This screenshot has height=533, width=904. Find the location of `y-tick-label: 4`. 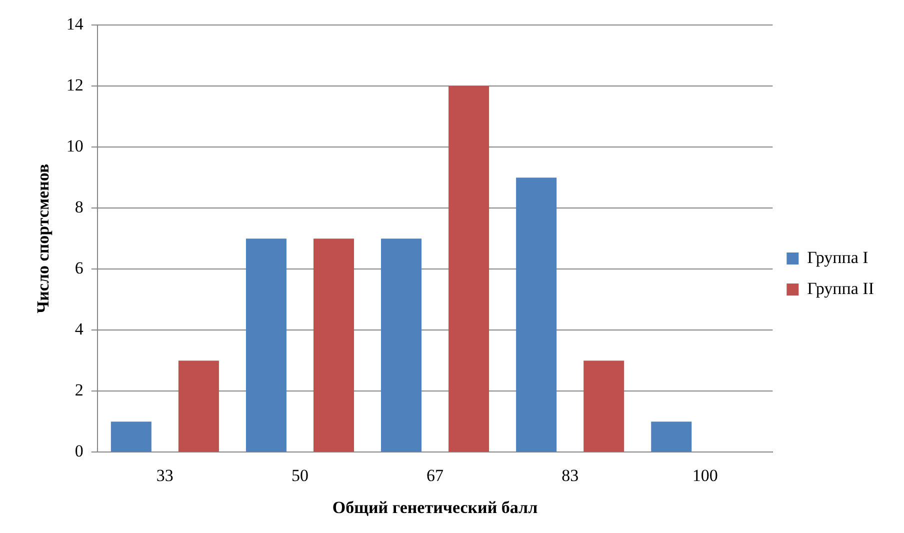

y-tick-label: 4 is located at coordinates (79, 329).